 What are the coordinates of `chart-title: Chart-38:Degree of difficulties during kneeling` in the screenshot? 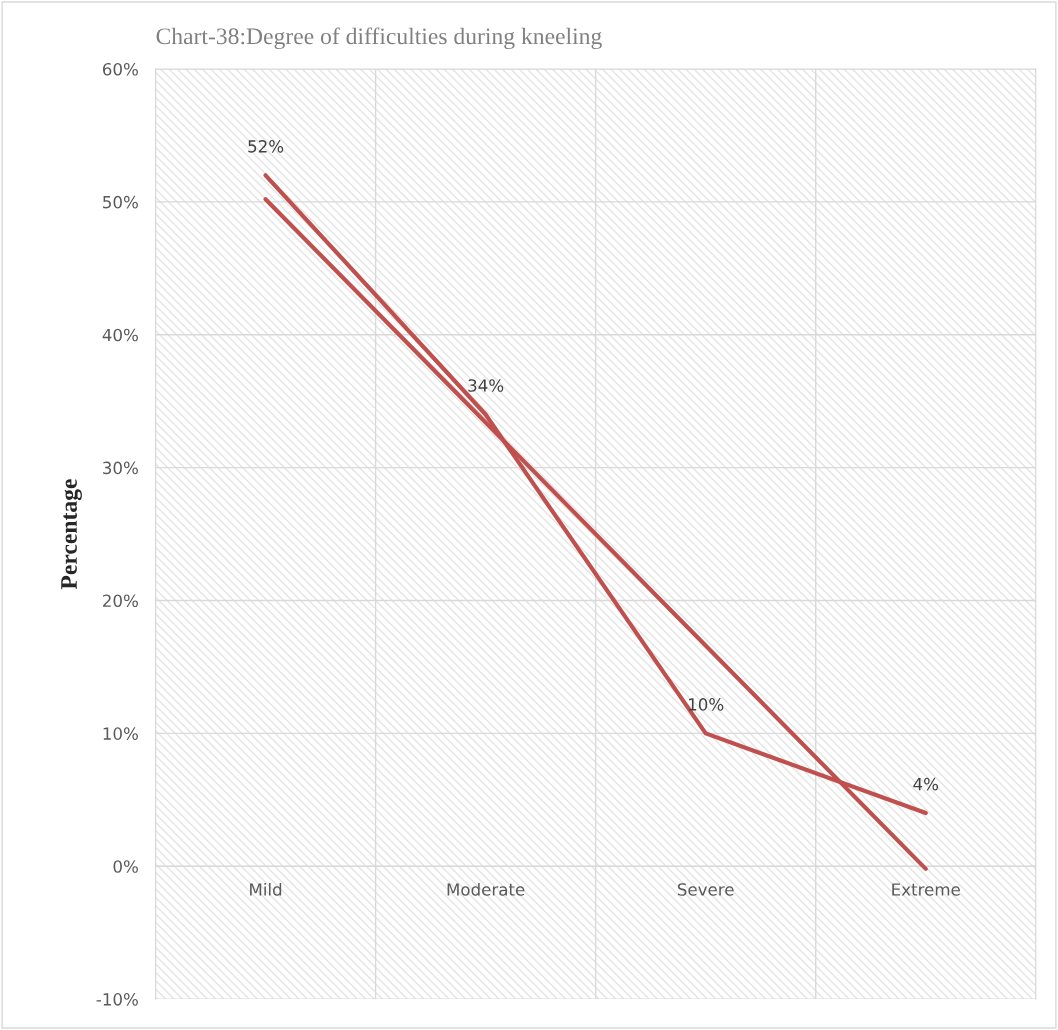 It's located at (379, 38).